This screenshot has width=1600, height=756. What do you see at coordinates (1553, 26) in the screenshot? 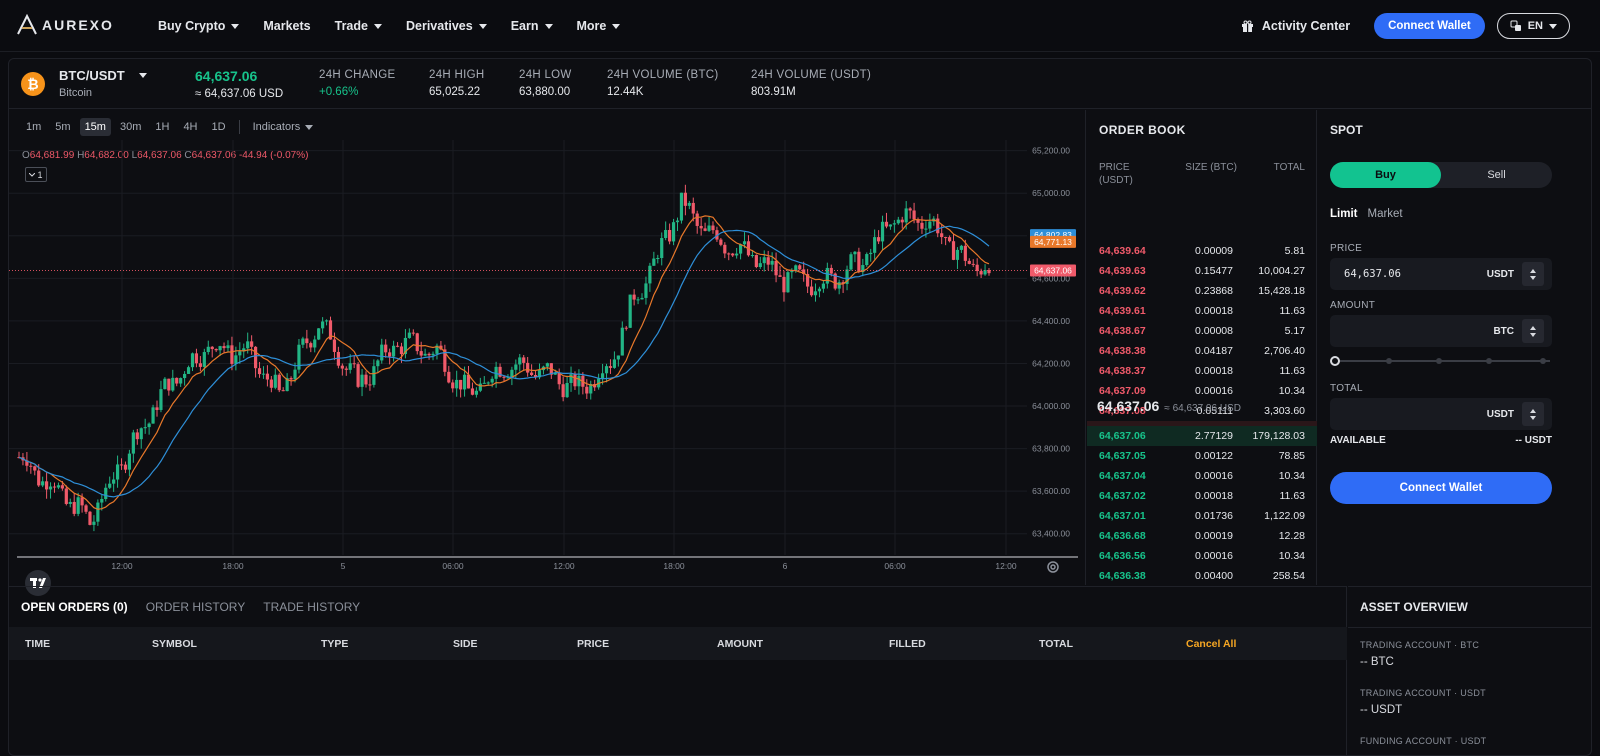
I see `chevron-down-icon` at bounding box center [1553, 26].